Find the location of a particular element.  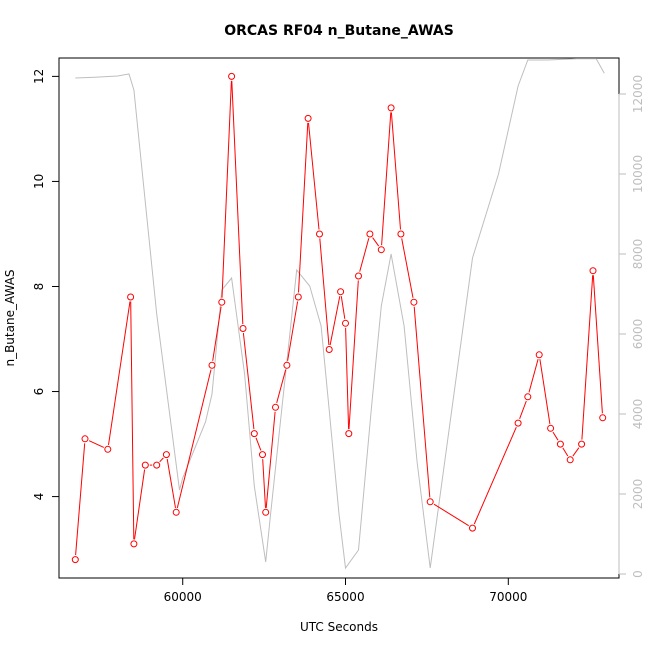

y-tick-label: 4 is located at coordinates (39, 497).